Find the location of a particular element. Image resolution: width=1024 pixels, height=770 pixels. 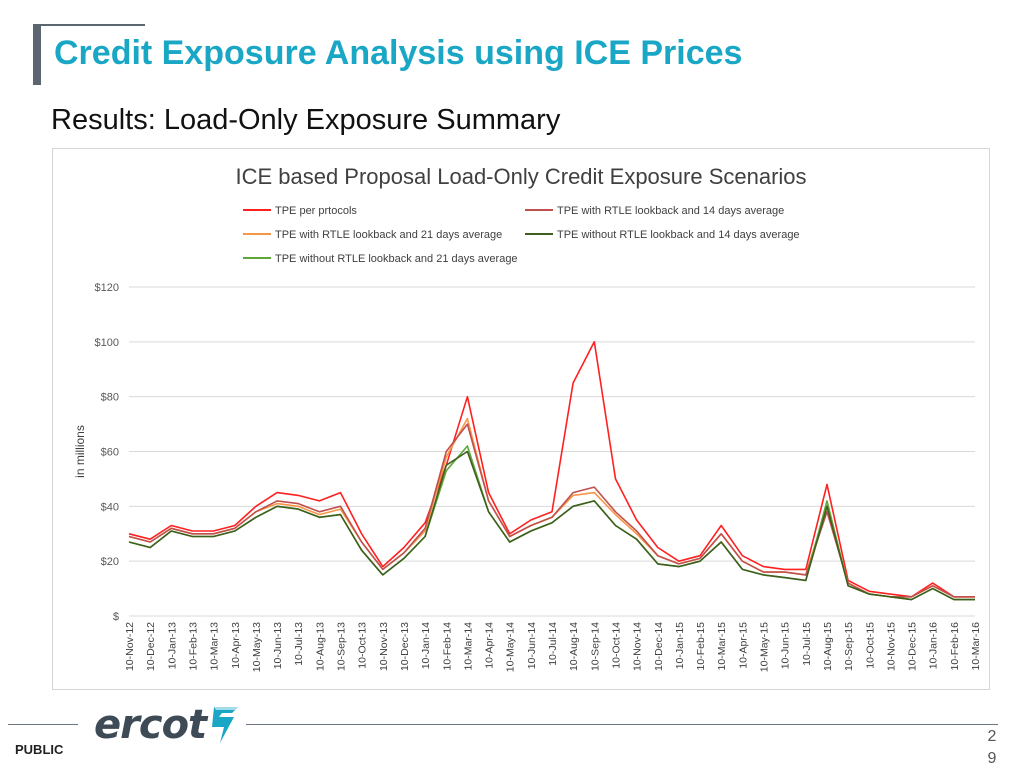

logo-text: ercot is located at coordinates (150, 725).